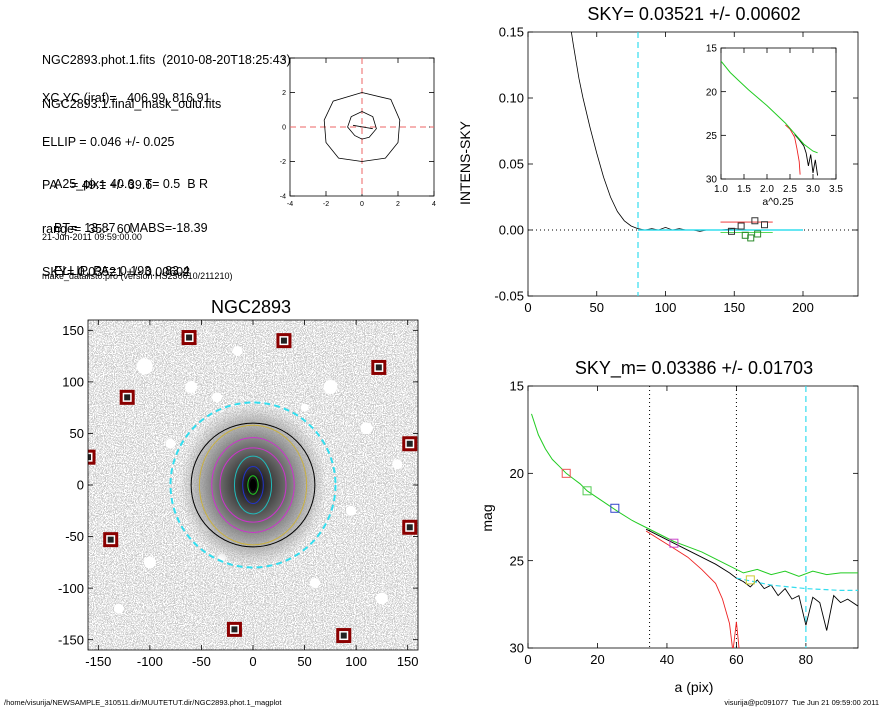 The width and height of the screenshot is (885, 708). I want to click on center-inner_contour, so click(362, 125).